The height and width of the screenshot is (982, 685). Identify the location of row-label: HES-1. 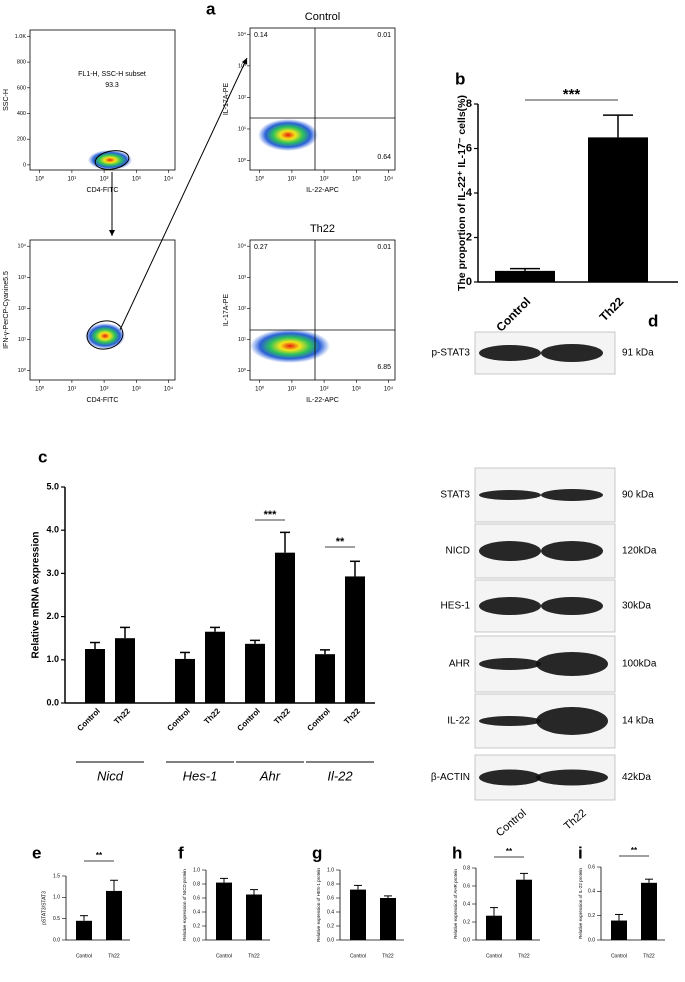
(456, 606).